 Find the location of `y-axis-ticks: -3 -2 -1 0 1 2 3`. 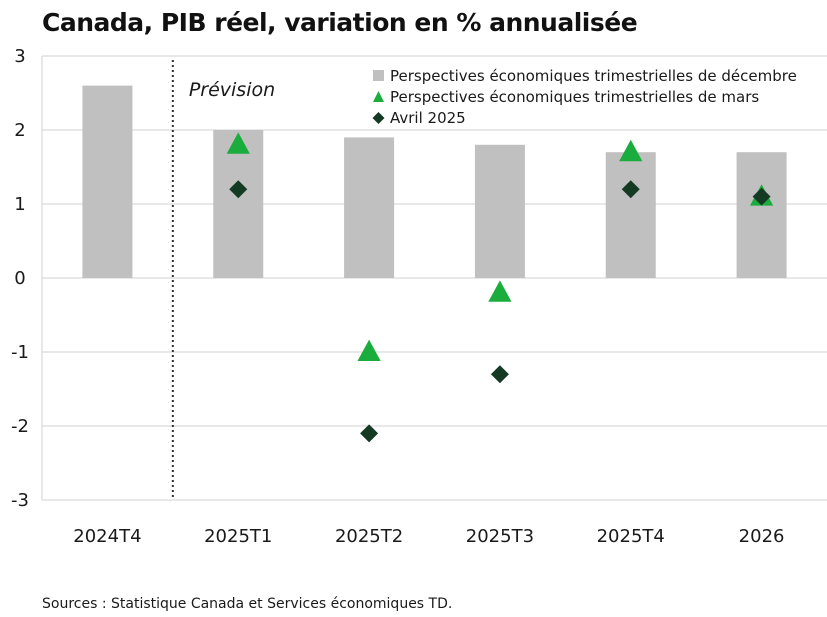

y-axis-ticks: -3 -2 -1 0 1 2 3 is located at coordinates (20, 278).